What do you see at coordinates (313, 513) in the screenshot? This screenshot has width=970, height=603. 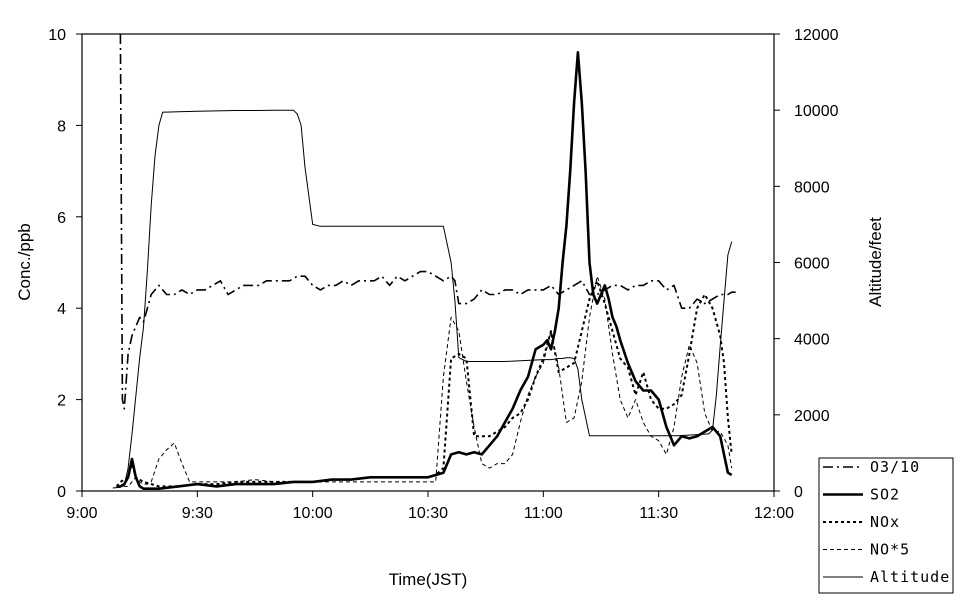 I see `x-tick-label: 10:00` at bounding box center [313, 513].